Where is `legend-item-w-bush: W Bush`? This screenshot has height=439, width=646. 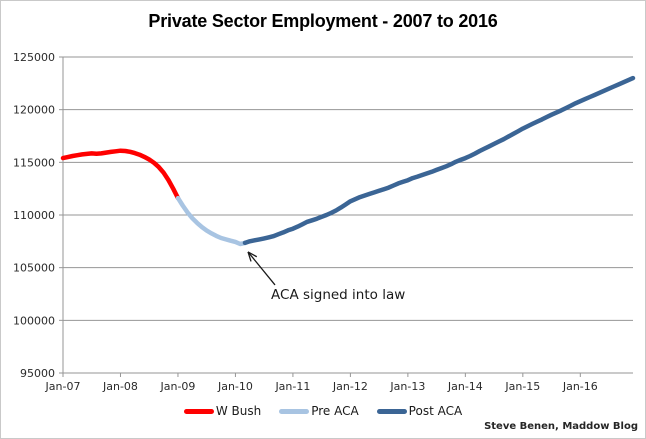
legend-item-w-bush: W Bush is located at coordinates (222, 411).